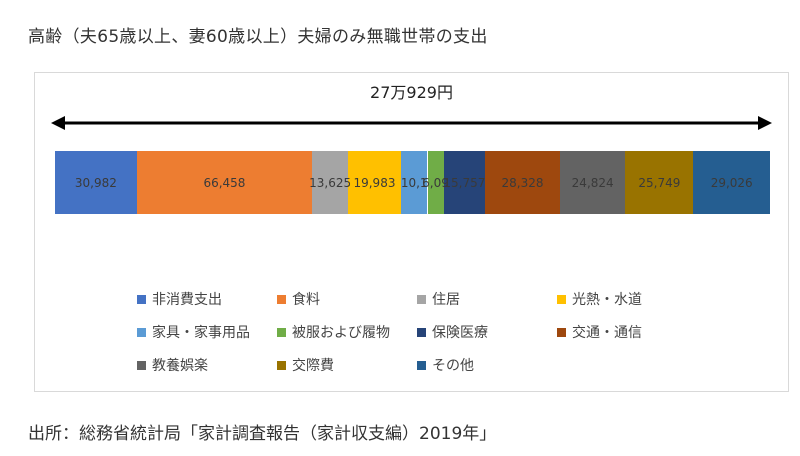 The image size is (800, 456). I want to click on legend-label: その他, so click(453, 366).